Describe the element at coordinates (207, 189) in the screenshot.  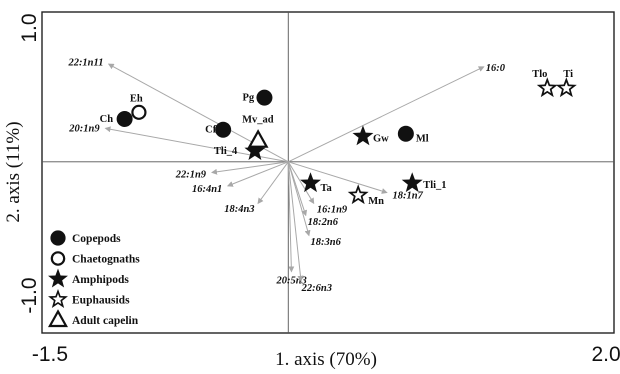
I see `vector-label: 16:4n1` at that location.